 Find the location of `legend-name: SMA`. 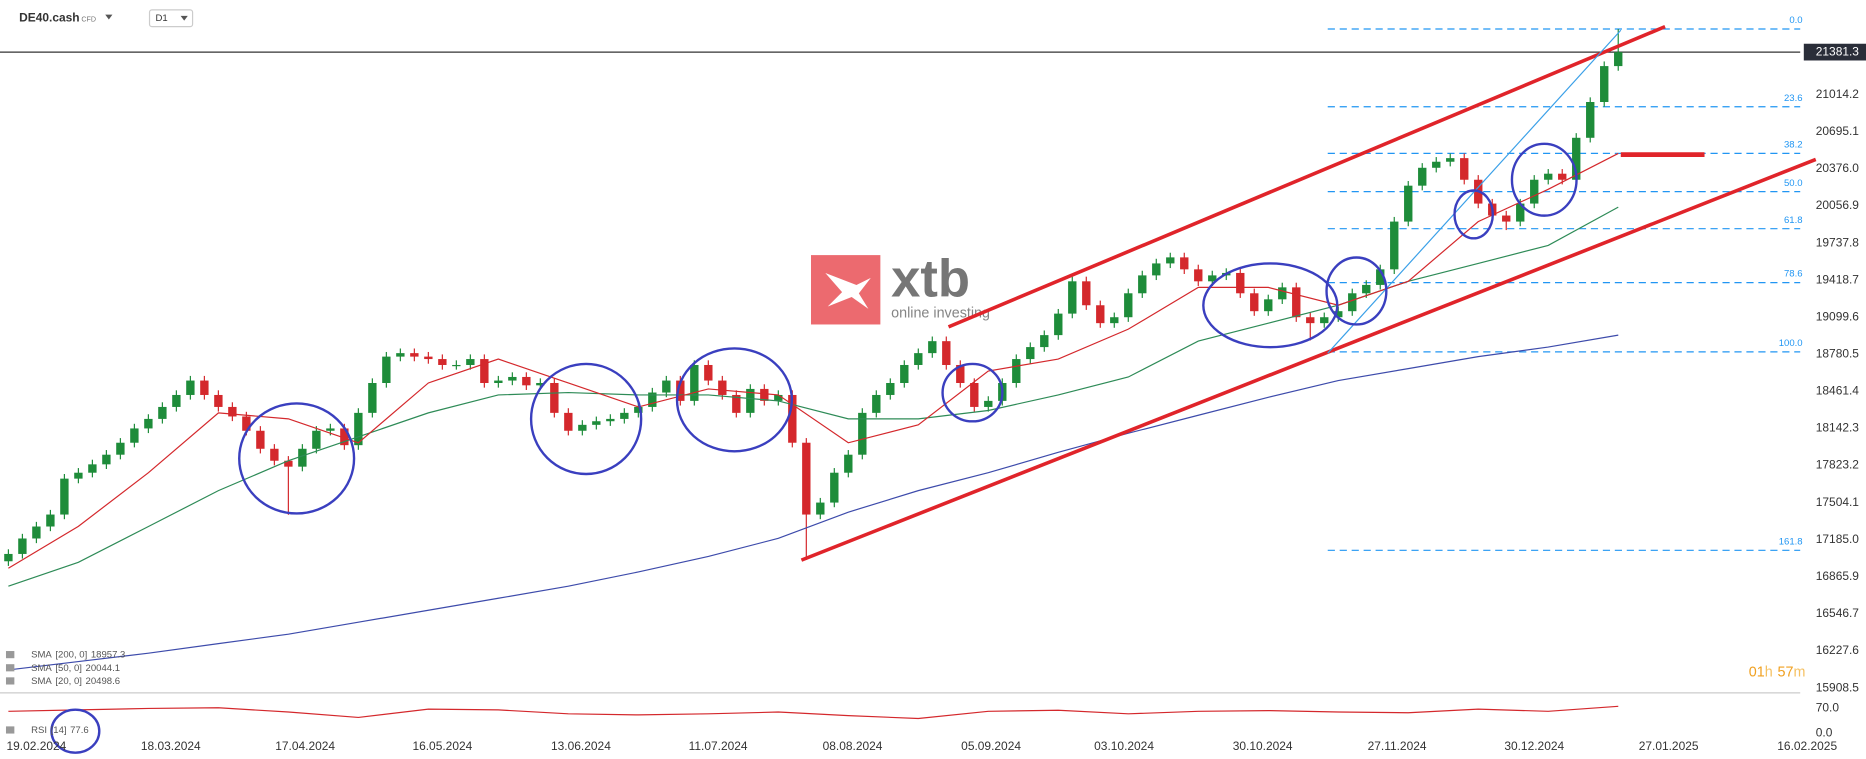

legend-name: SMA is located at coordinates (41, 654).